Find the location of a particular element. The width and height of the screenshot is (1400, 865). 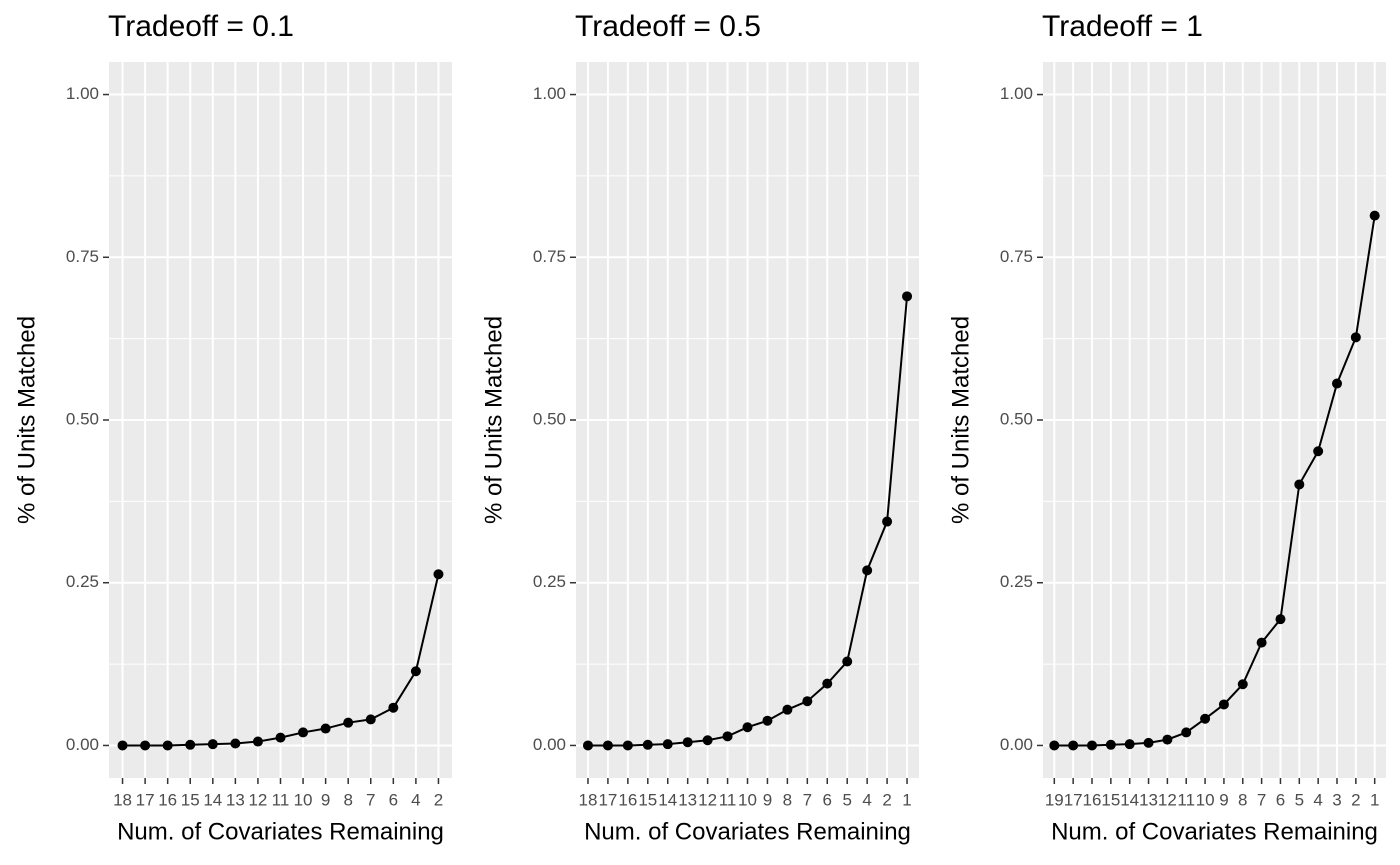

x-tick-label: 19 is located at coordinates (1054, 799).